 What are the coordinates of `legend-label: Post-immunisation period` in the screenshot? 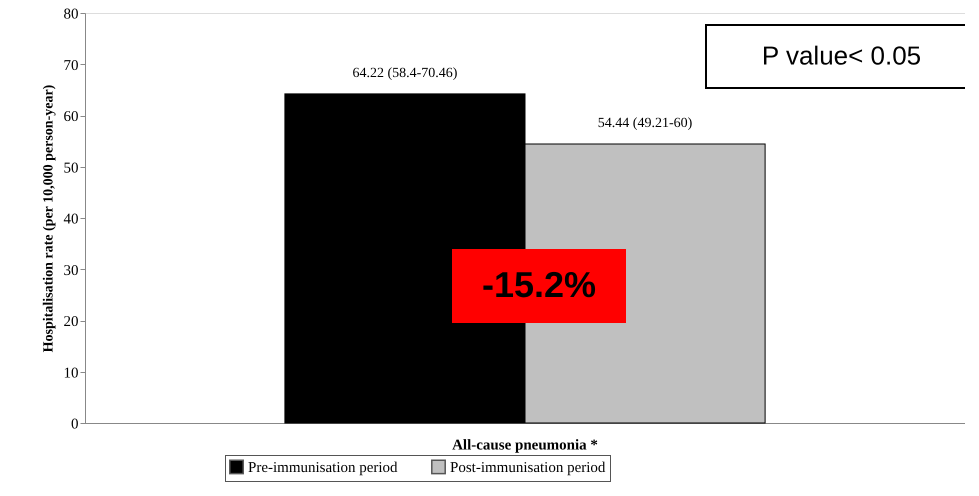 It's located at (528, 468).